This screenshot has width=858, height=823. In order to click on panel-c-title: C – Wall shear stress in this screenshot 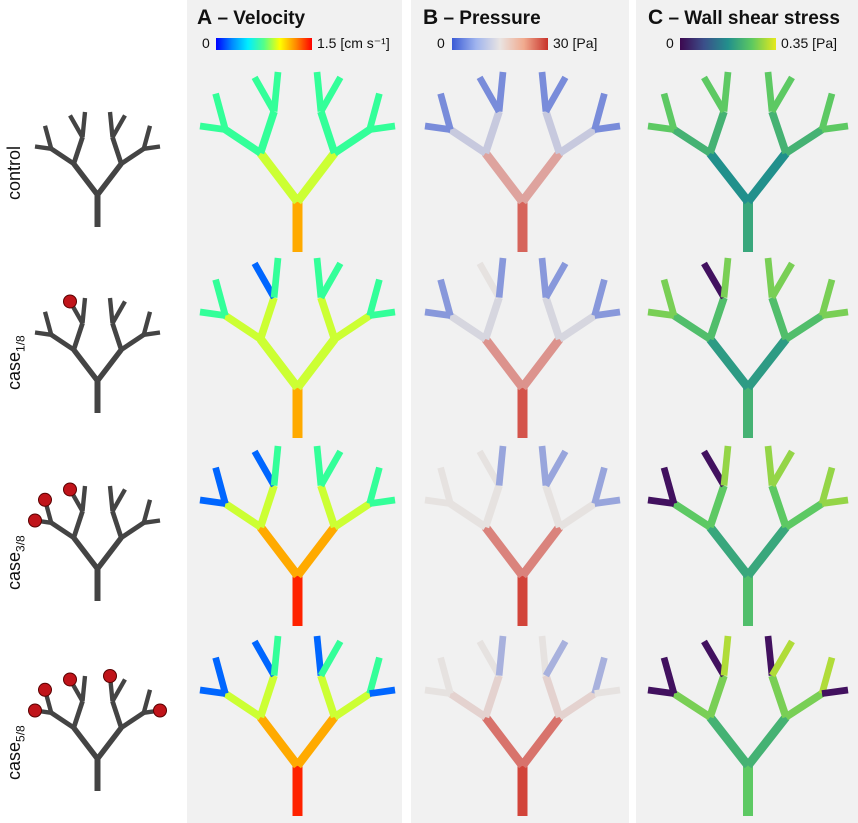, I will do `click(744, 18)`.